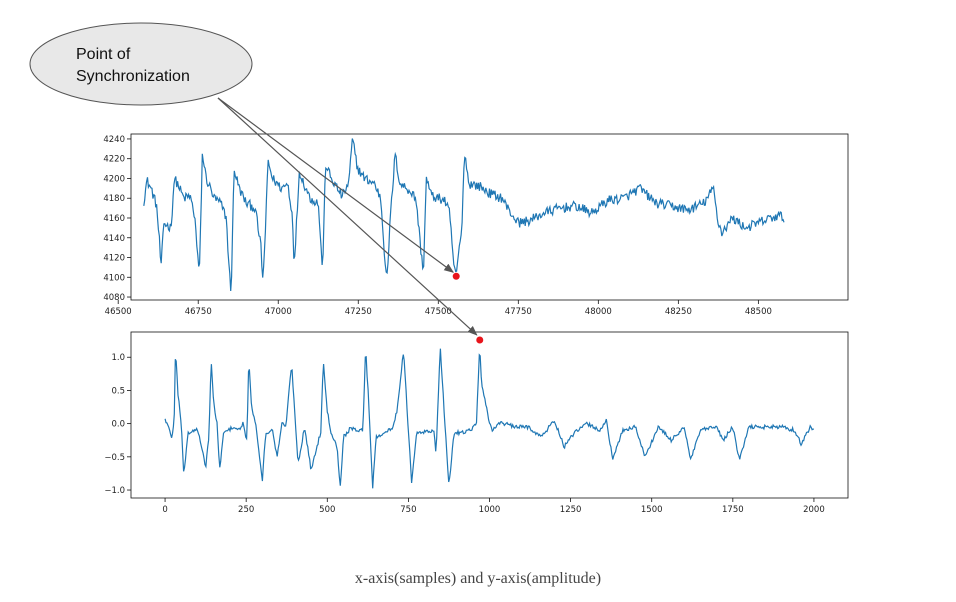  I want to click on x-tick-label: 1750, so click(733, 510).